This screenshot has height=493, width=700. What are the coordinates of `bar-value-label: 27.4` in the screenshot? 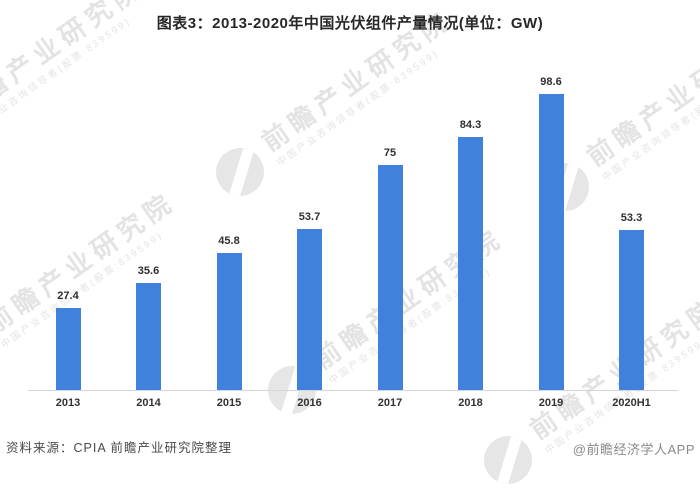 It's located at (68, 296).